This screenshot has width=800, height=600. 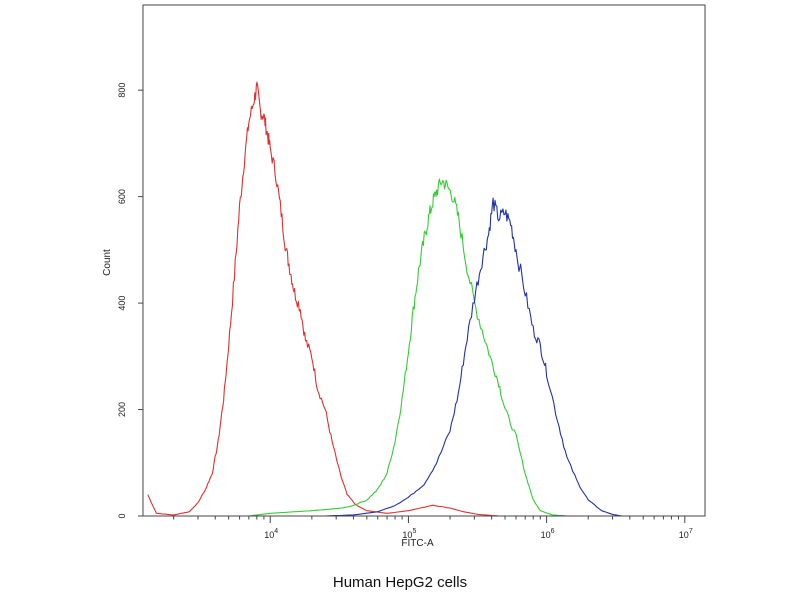 What do you see at coordinates (417, 543) in the screenshot?
I see `x-axis-label: FITC-A` at bounding box center [417, 543].